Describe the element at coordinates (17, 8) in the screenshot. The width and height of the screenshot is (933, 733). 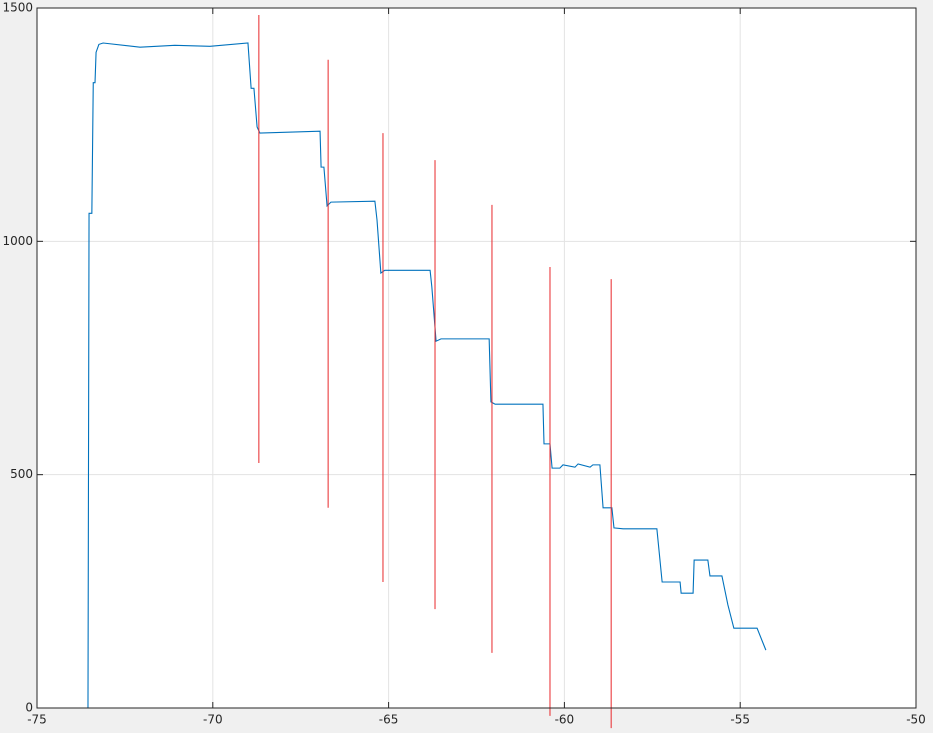
I see `y-tick-label: 1500` at that location.